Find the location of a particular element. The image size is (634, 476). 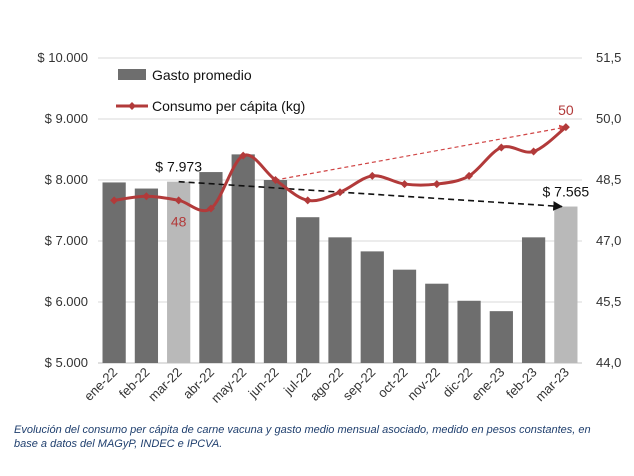

right-axis-tick-label: 47,0 is located at coordinates (608, 240).